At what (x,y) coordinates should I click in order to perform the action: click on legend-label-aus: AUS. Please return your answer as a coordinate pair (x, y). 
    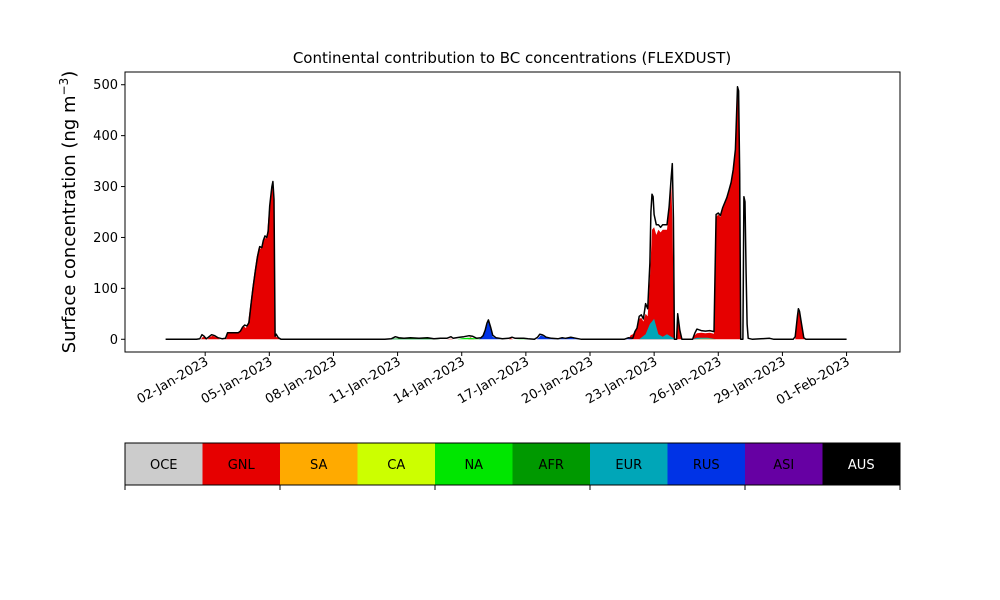
    Looking at the image, I should click on (861, 465).